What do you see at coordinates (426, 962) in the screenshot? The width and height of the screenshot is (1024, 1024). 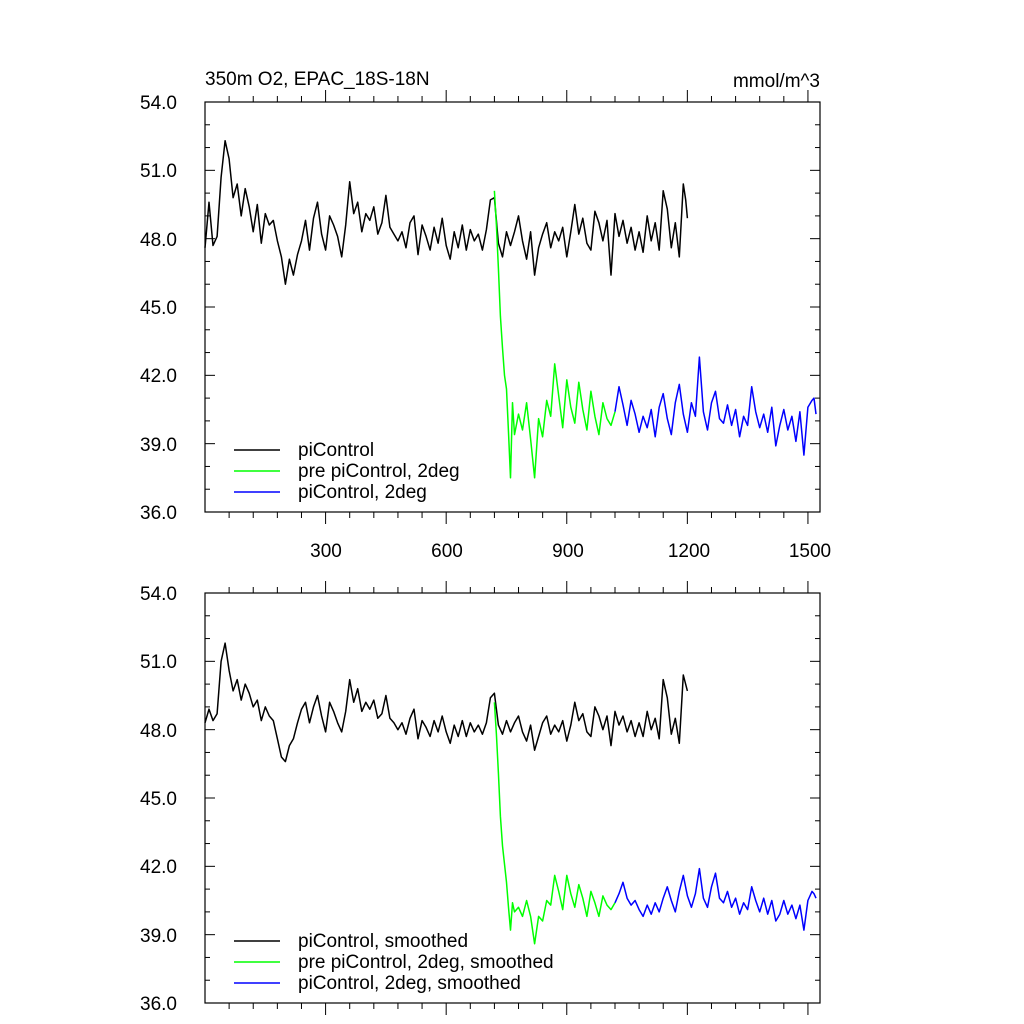 I see `legend-label: pre piControl, 2deg, smoothed` at bounding box center [426, 962].